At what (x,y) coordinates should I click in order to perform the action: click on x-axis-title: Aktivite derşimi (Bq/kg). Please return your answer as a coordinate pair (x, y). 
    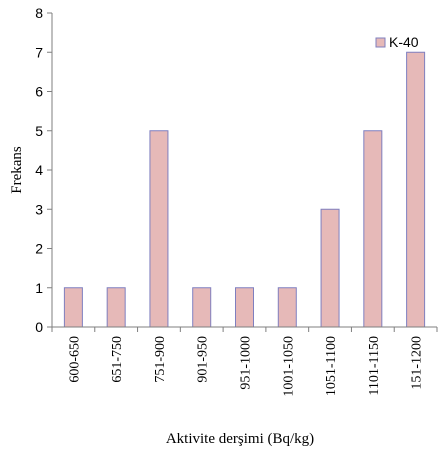
    Looking at the image, I should click on (240, 439).